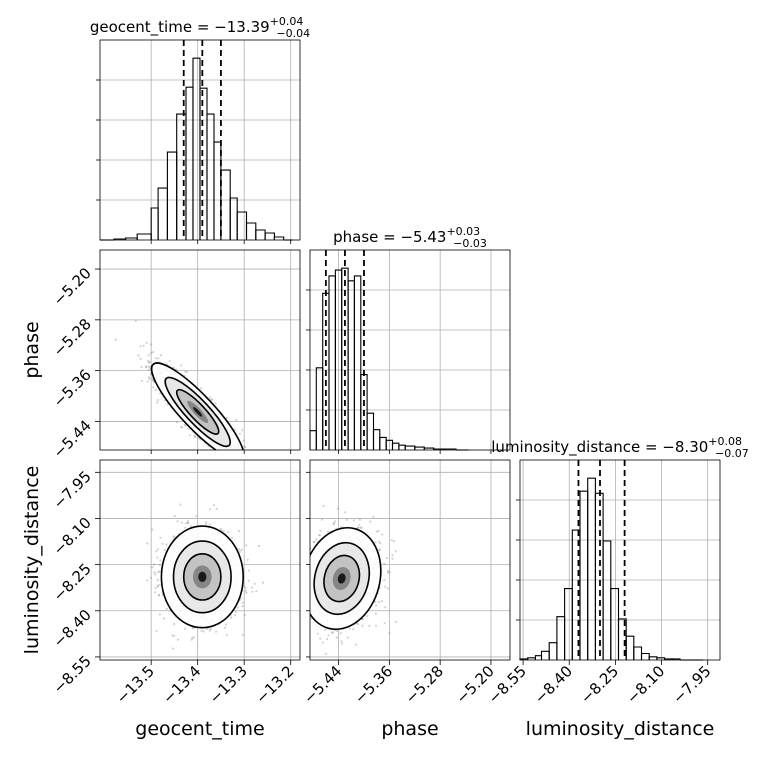 The width and height of the screenshot is (760, 760). Describe the element at coordinates (228, 684) in the screenshot. I see `xtick-label-geocent_time-3: −13.3` at that location.